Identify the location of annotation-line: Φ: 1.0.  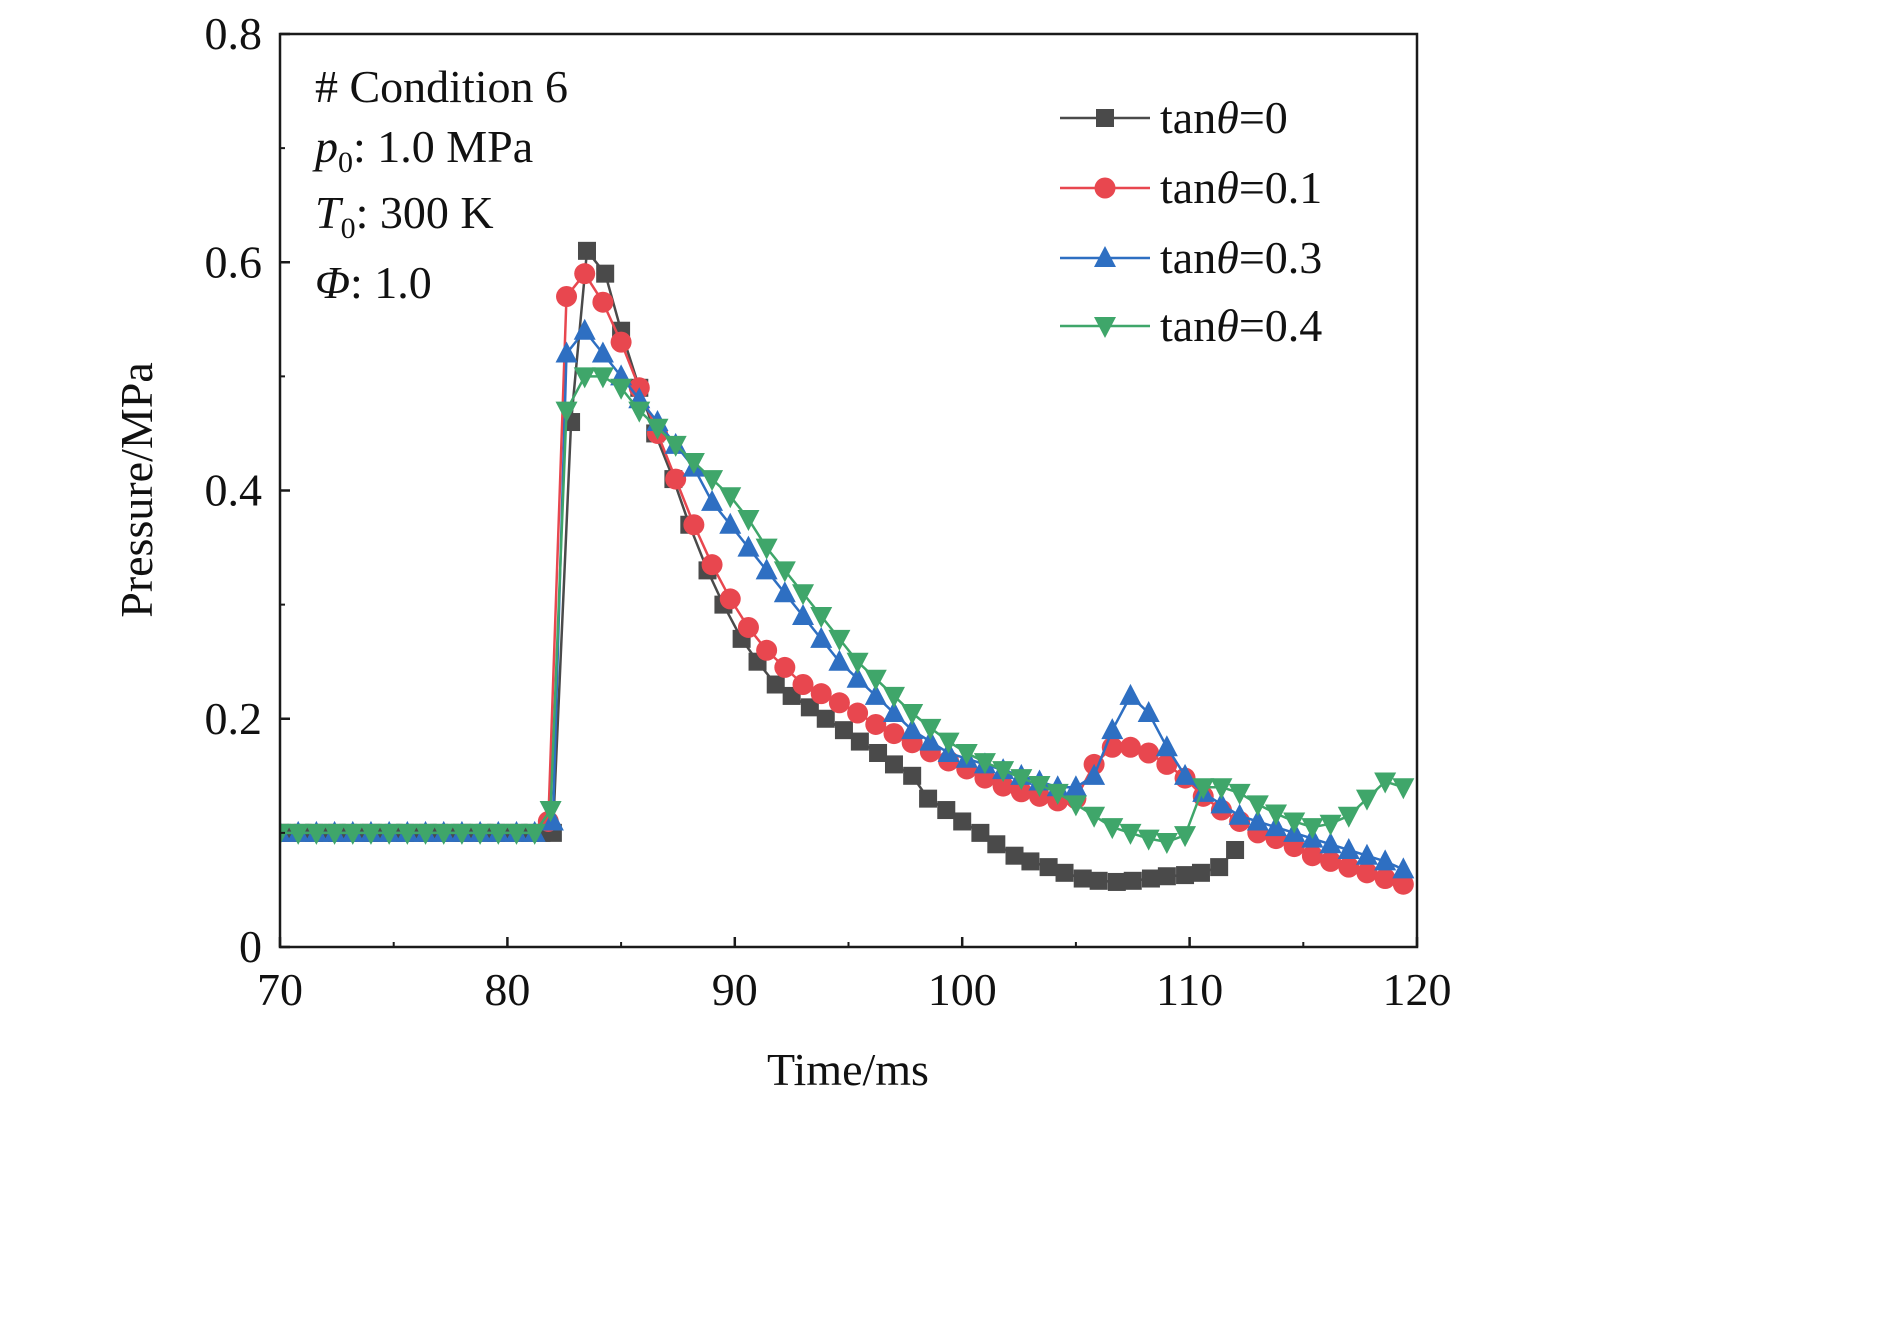
(373, 282).